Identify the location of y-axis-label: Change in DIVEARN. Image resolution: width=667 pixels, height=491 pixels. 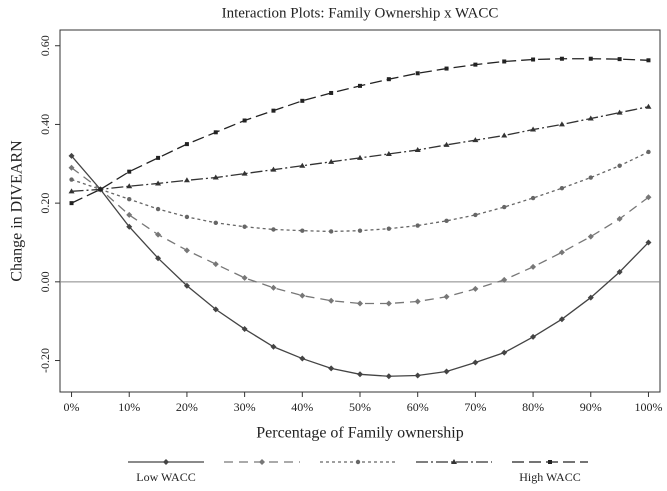
(17, 211).